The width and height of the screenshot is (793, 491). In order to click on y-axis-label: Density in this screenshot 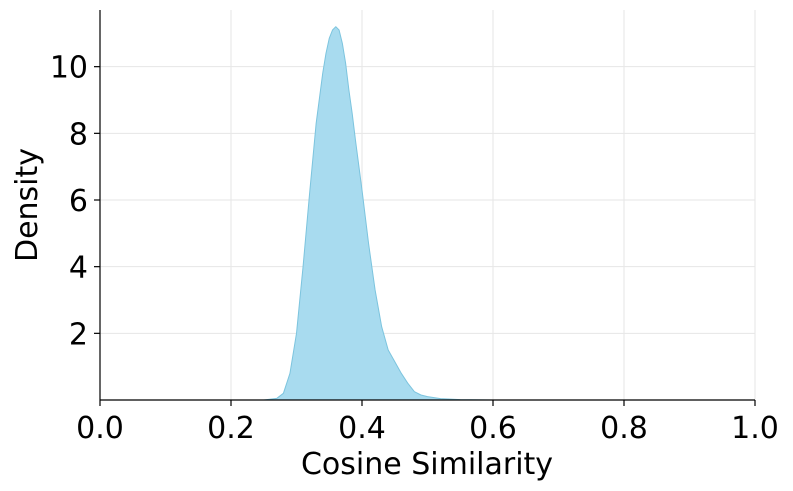, I will do `click(27, 205)`.